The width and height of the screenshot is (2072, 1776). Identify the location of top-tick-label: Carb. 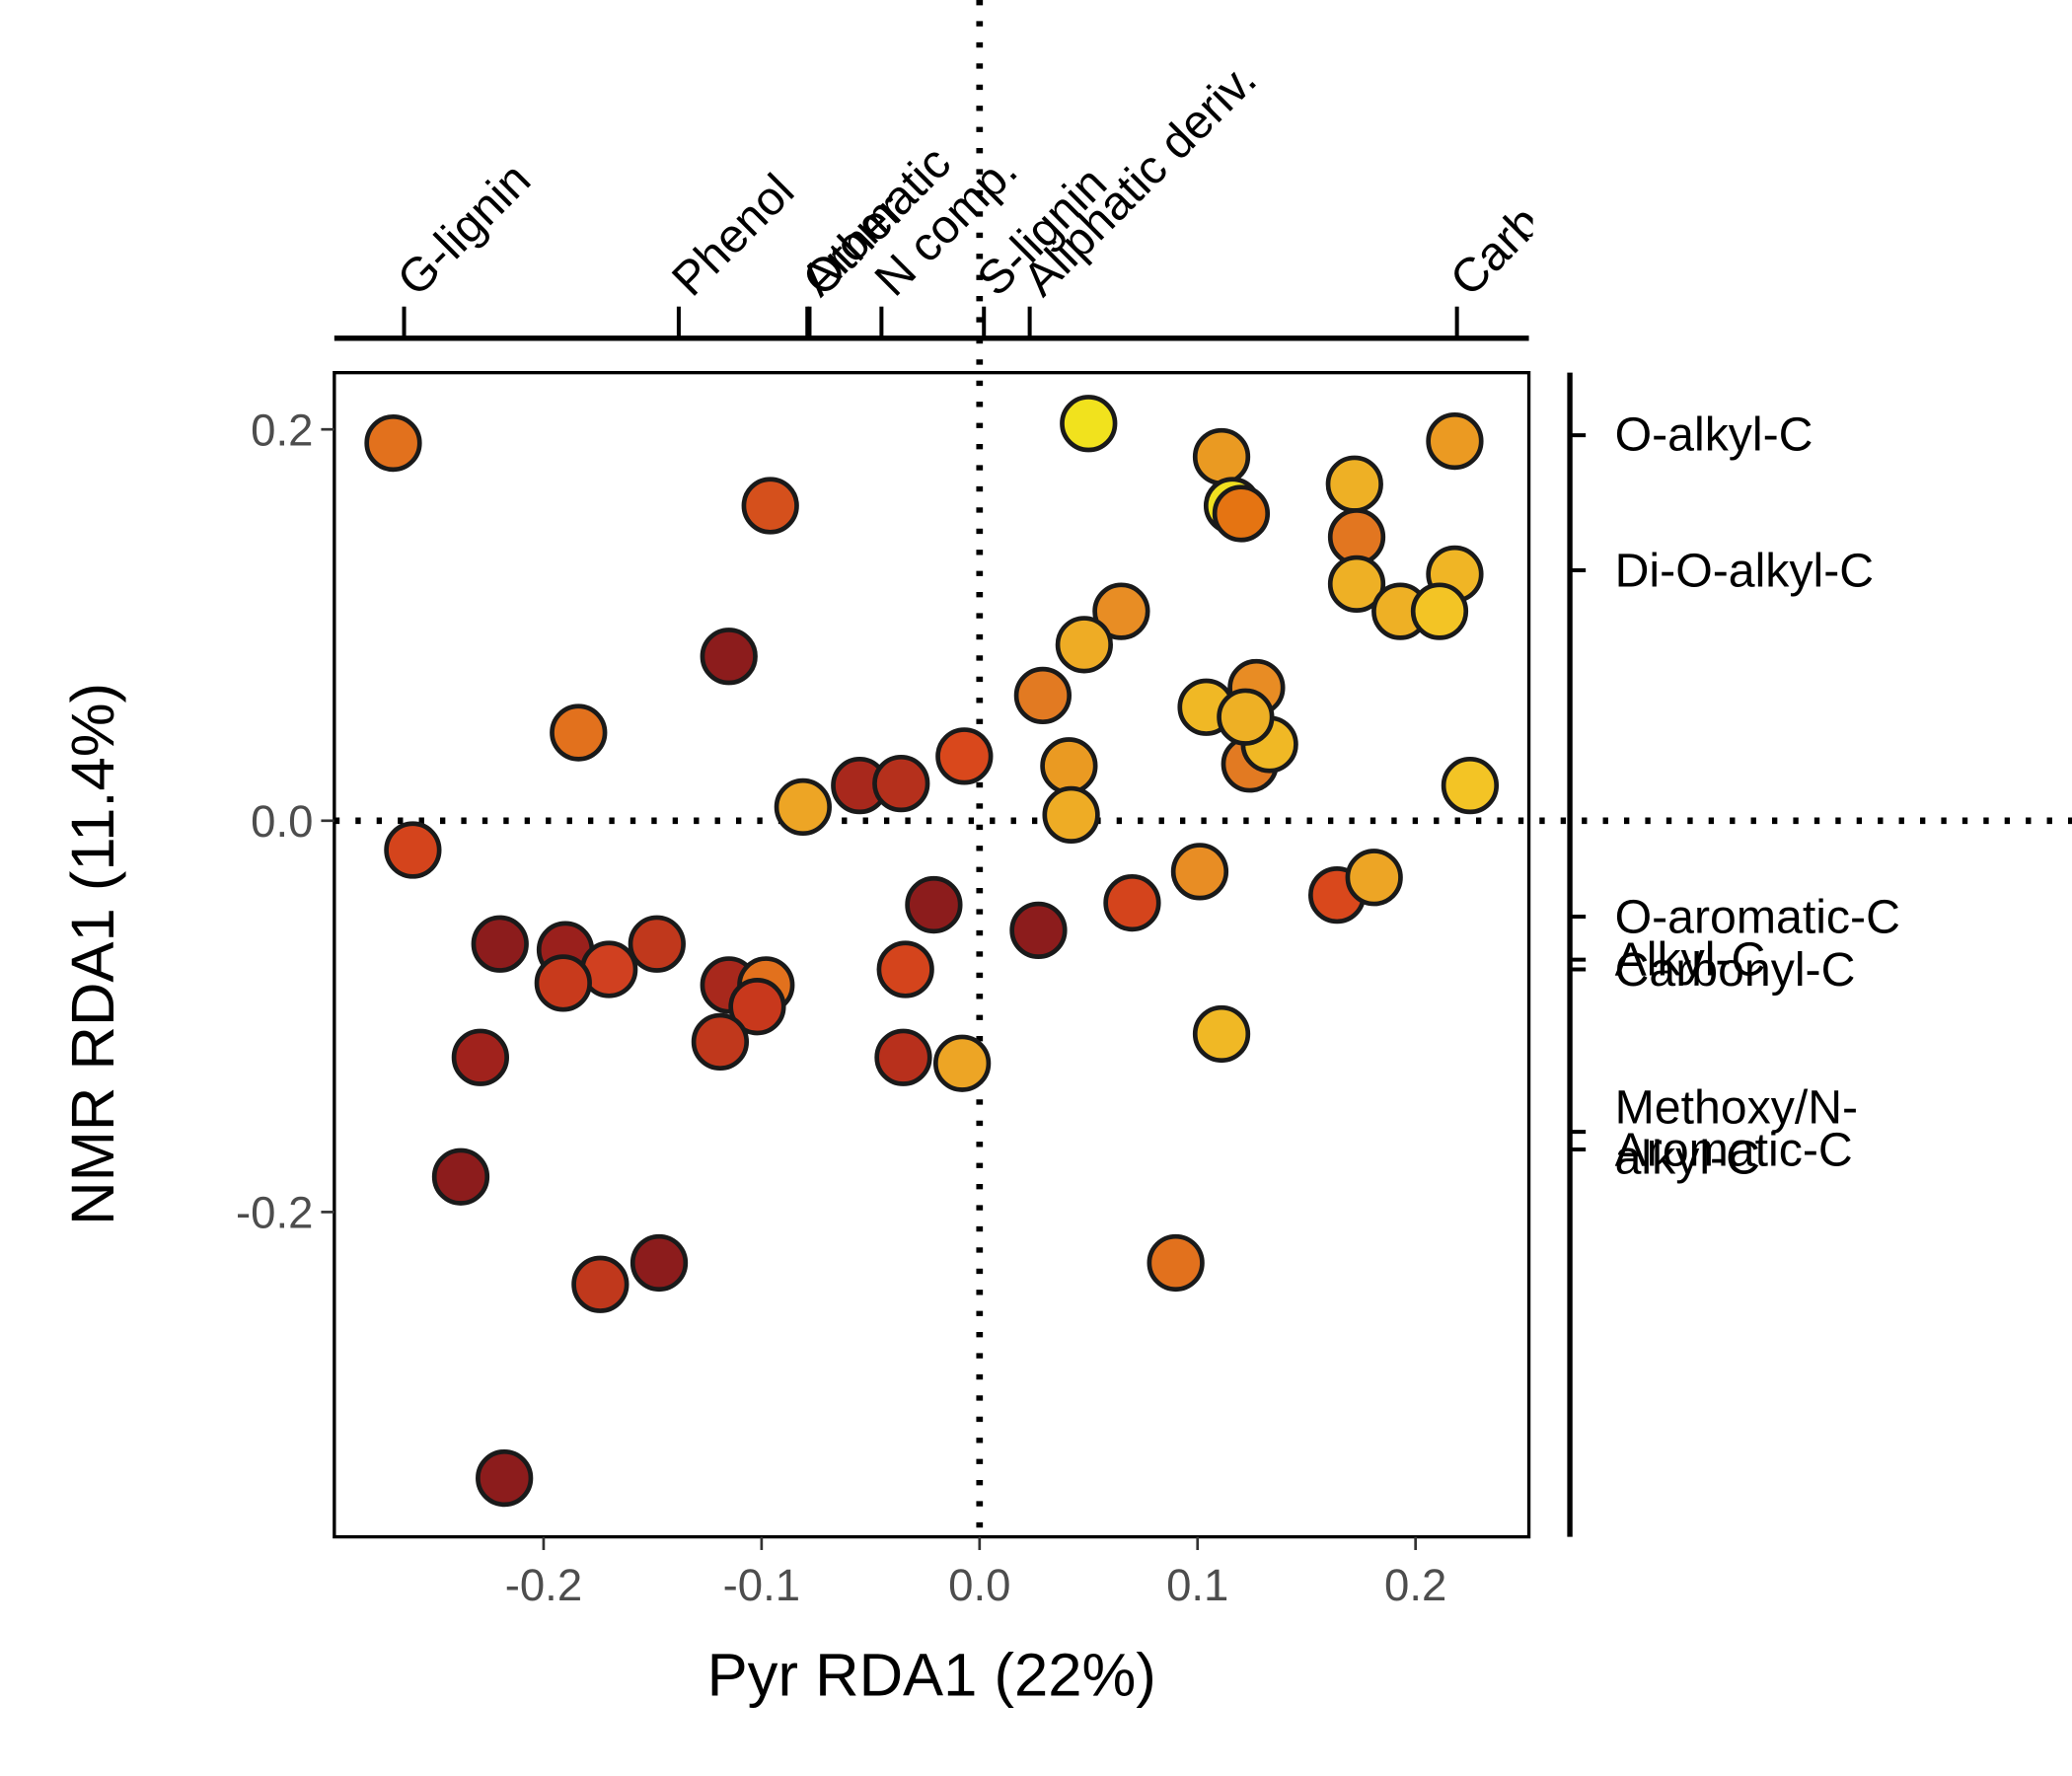
(1496, 251).